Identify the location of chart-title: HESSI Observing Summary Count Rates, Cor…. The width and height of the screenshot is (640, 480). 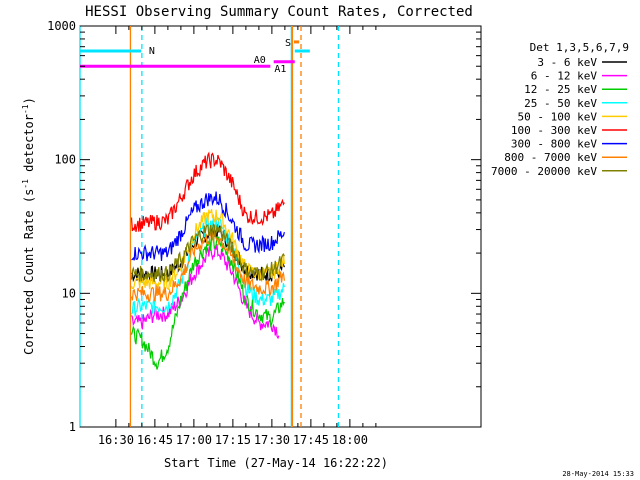
(279, 12).